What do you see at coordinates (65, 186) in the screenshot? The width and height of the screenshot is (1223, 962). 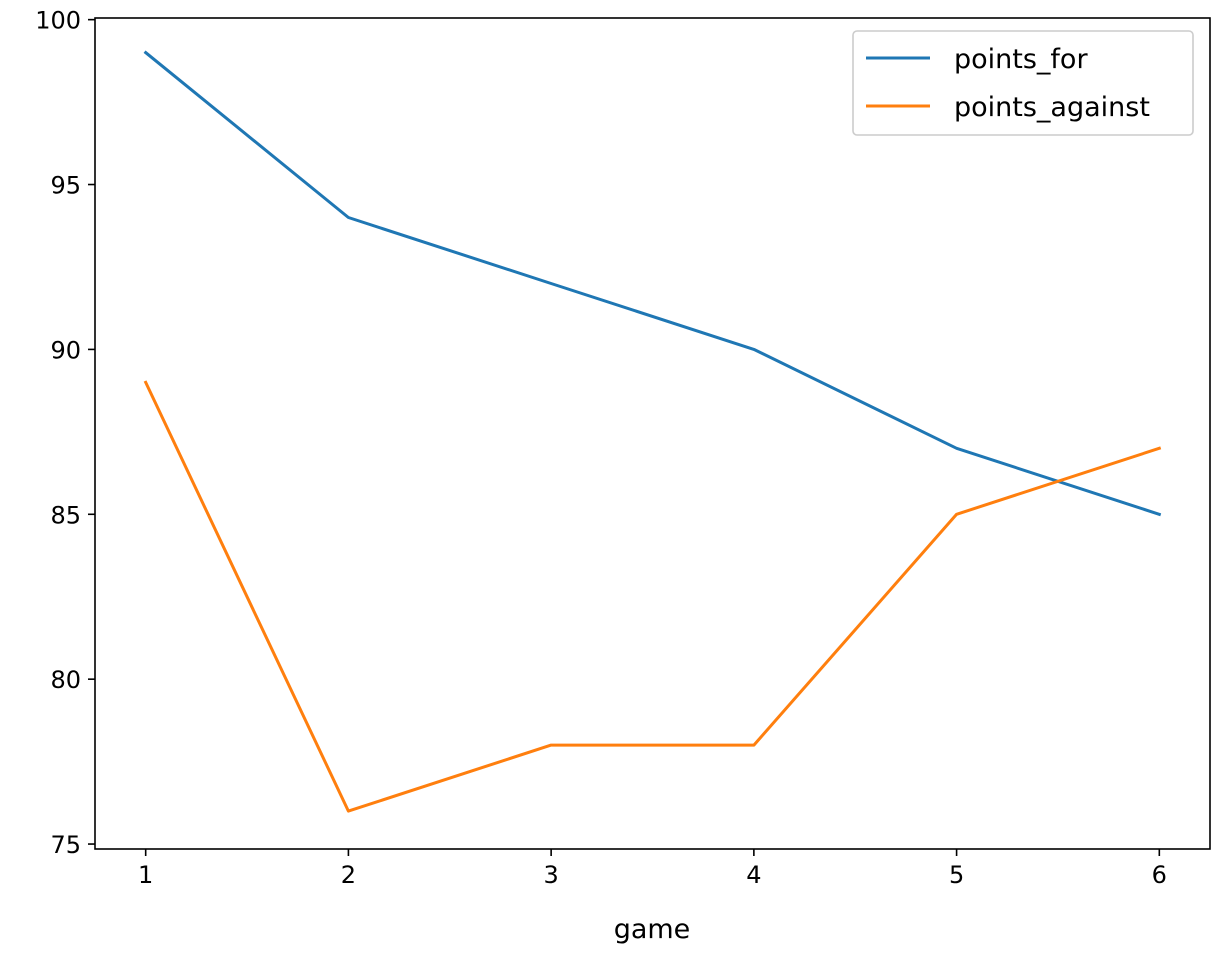 I see `y-tick-label: 95` at bounding box center [65, 186].